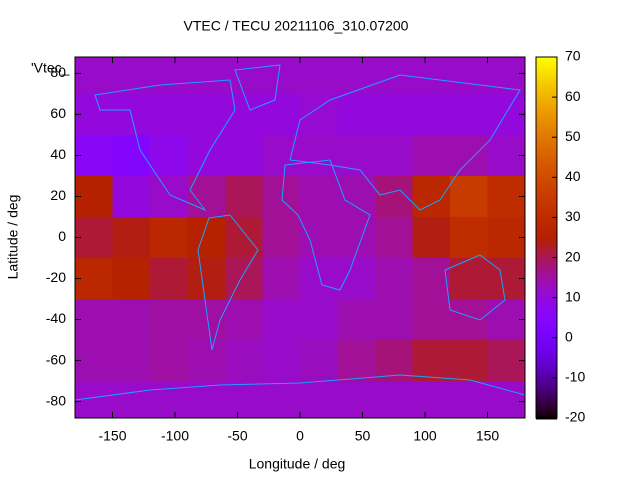  What do you see at coordinates (58, 113) in the screenshot?
I see `y-tick-label: 60` at bounding box center [58, 113].